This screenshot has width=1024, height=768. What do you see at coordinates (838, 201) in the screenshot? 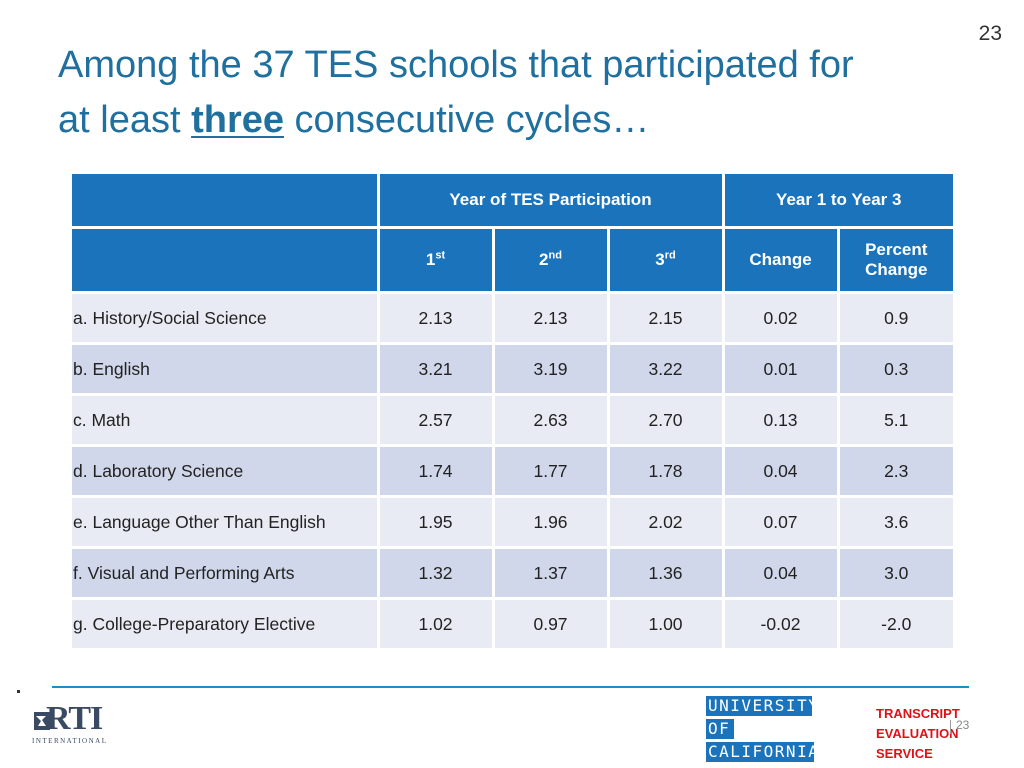
I see `header-comparison: Year 1 to Year 3` at bounding box center [838, 201].